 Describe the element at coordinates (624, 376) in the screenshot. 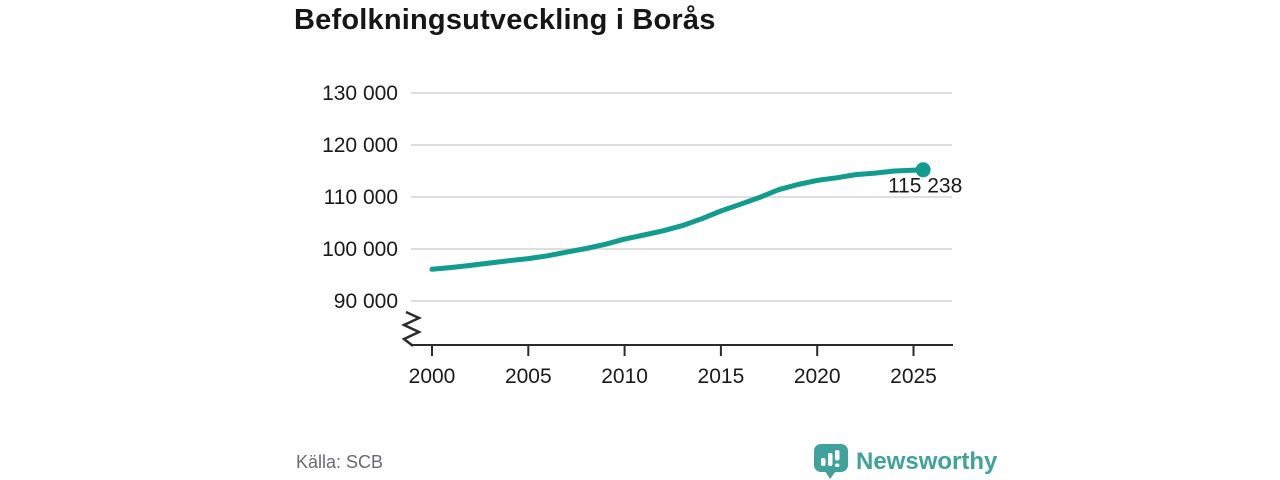

I see `x-tick-label: 2010` at that location.